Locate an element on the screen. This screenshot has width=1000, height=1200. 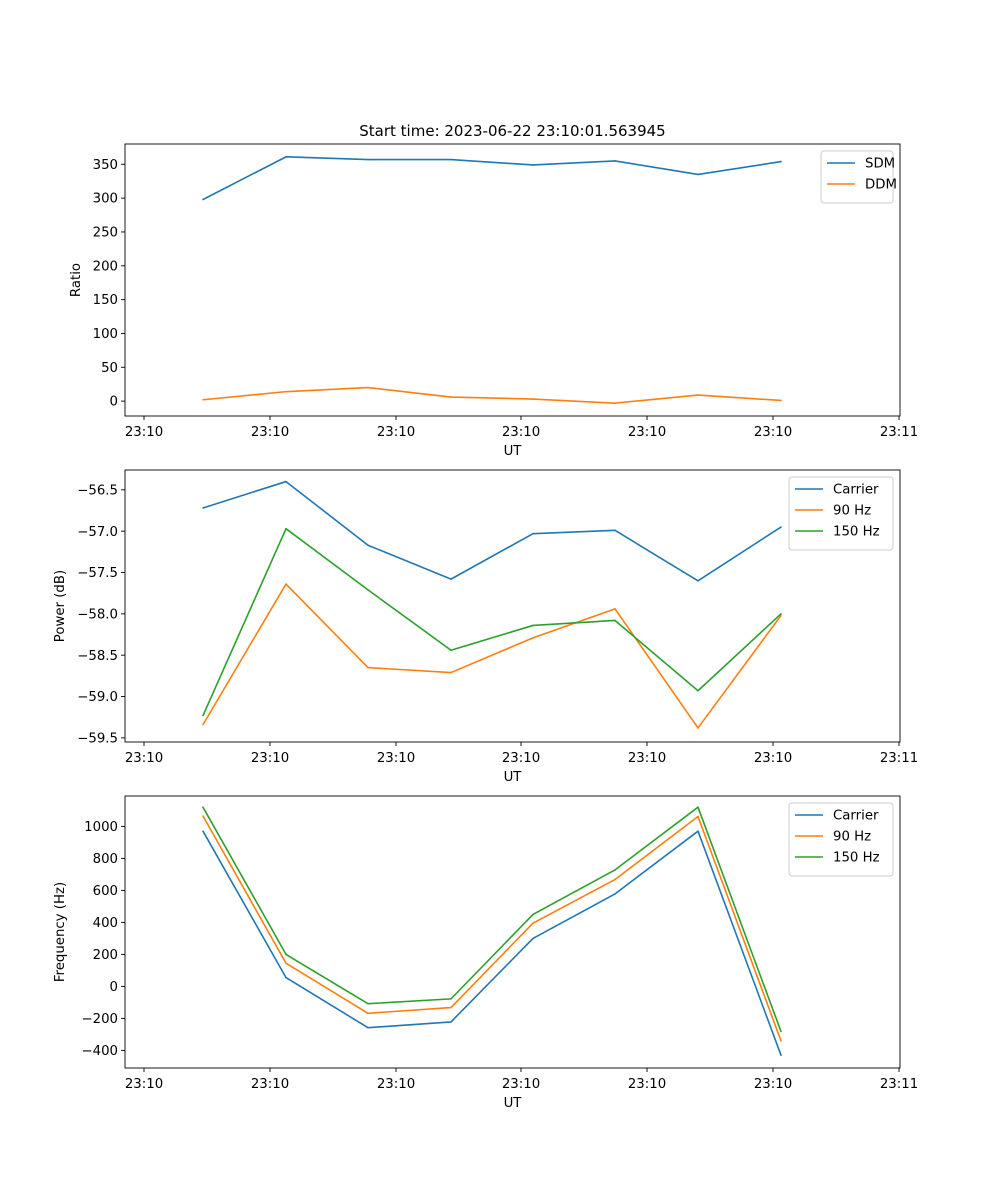
legend: Carrier 90 Hz 150 Hz is located at coordinates (841, 513).